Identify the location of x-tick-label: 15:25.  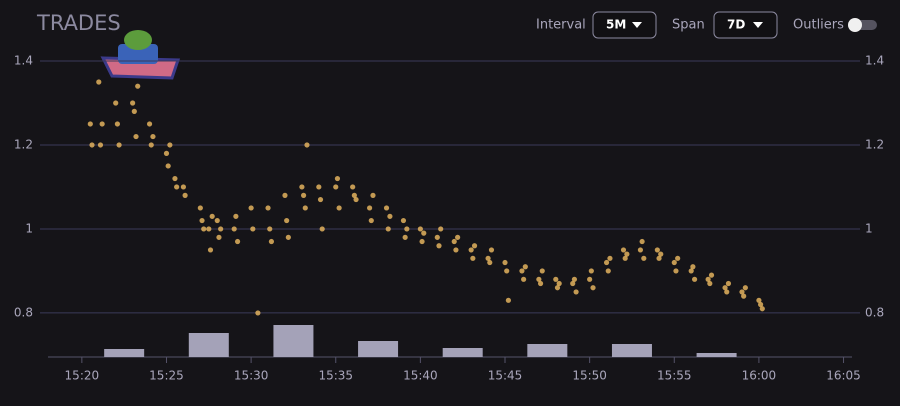
(166, 376).